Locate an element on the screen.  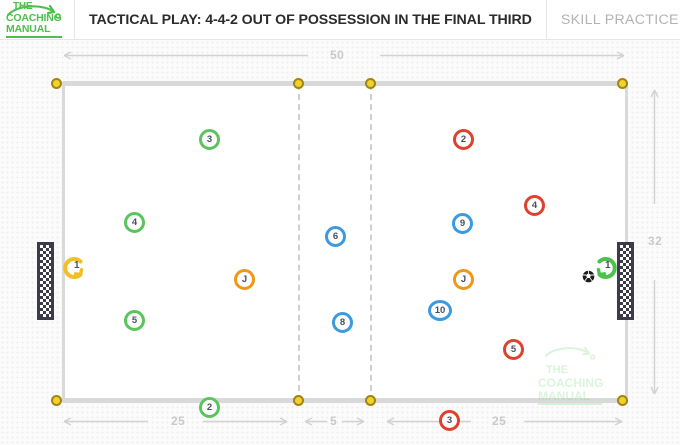
logo-underline is located at coordinates (34, 36).